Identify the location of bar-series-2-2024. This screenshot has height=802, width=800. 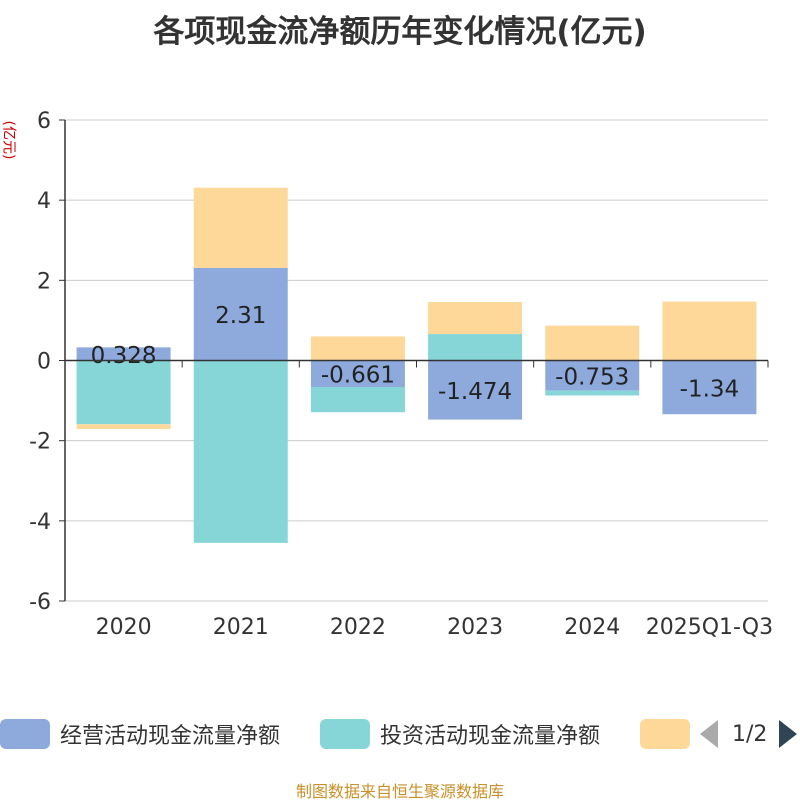
(592, 343).